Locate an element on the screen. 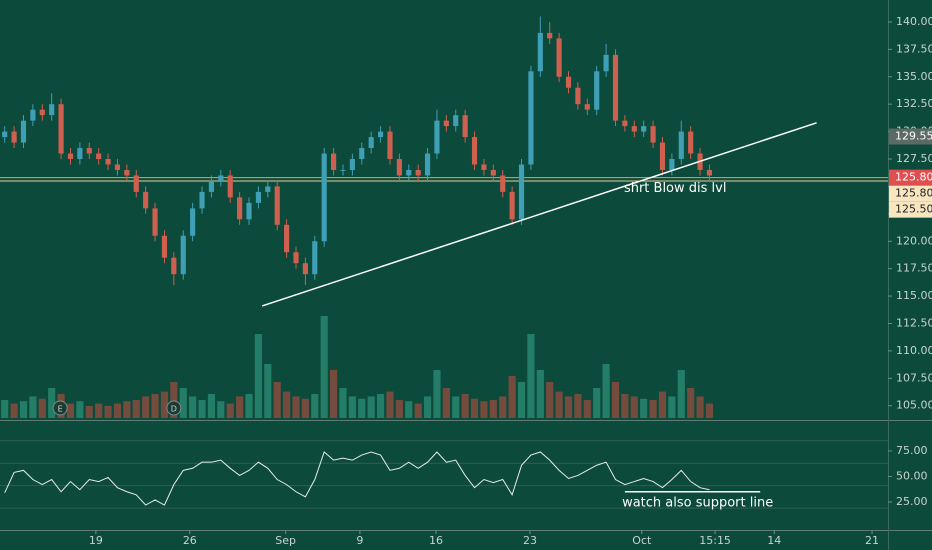  rsi-line is located at coordinates (357, 478).